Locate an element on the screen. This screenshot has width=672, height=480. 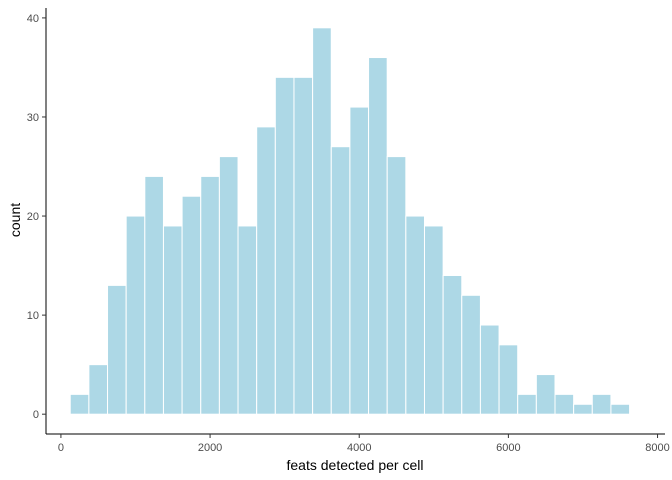
x-axis: 0 2000 4000 6000 8000 is located at coordinates (358, 443).